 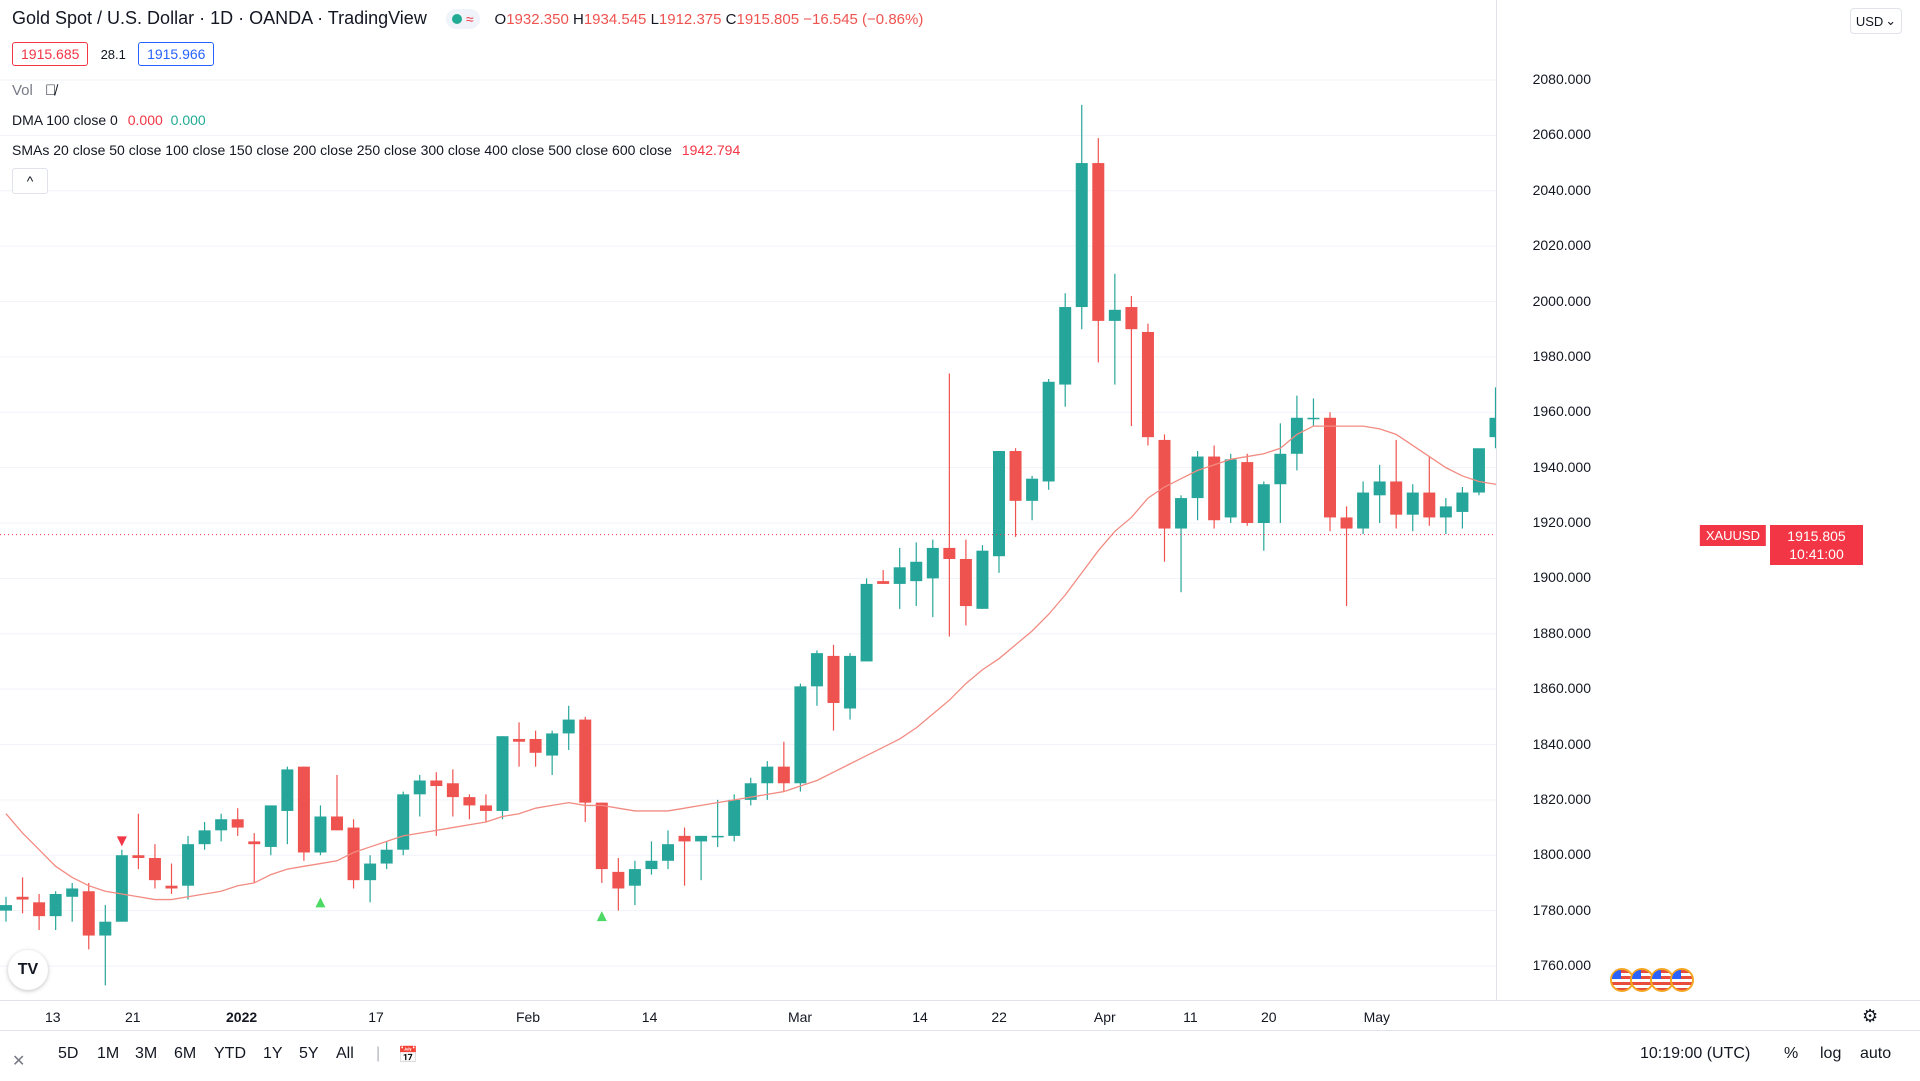 I want to click on bid-button: 1915.685, so click(x=50, y=54).